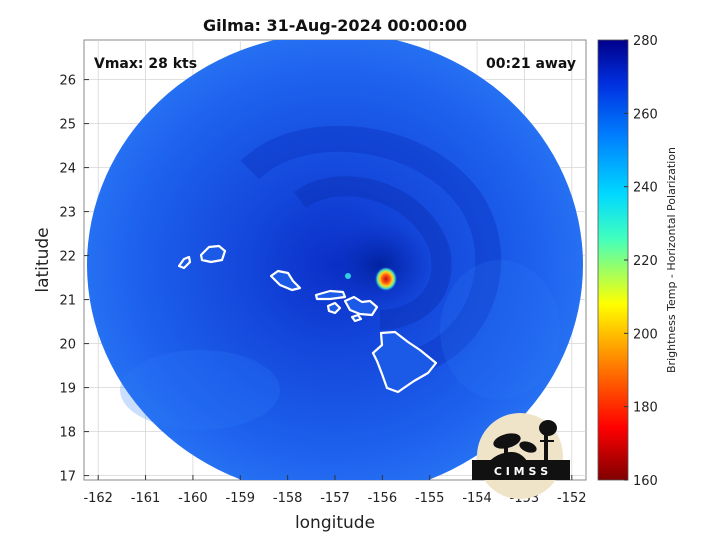 This screenshot has width=720, height=540. I want to click on x-tick-label: -161, so click(146, 498).